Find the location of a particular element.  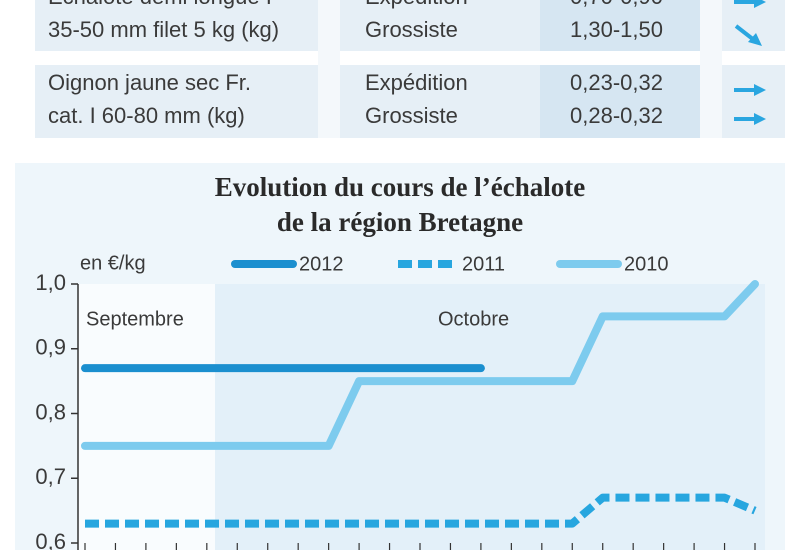

arrow-down is located at coordinates (748, 35).